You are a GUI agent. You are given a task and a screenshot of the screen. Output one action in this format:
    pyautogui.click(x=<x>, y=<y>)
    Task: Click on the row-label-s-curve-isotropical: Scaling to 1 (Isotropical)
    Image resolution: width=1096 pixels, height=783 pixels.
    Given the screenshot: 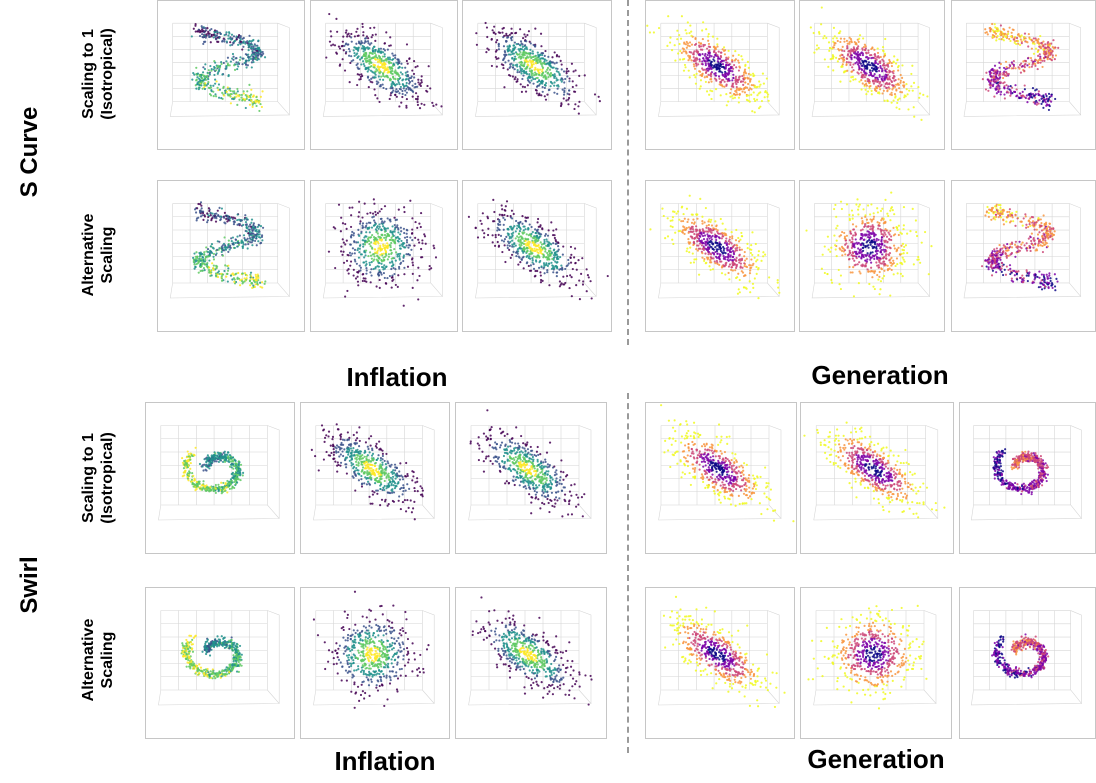 What is the action you would take?
    pyautogui.click(x=98, y=74)
    